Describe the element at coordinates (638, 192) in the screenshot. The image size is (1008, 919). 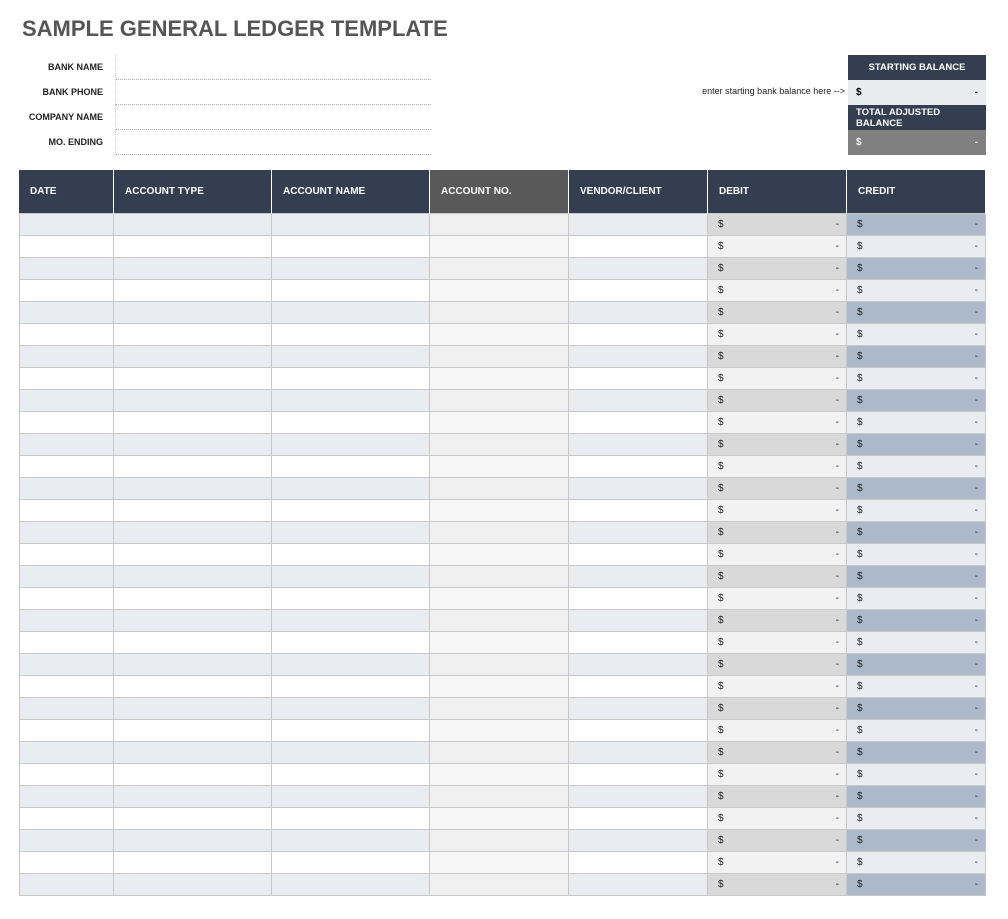
I see `column-header: VENDOR/CLIENT` at that location.